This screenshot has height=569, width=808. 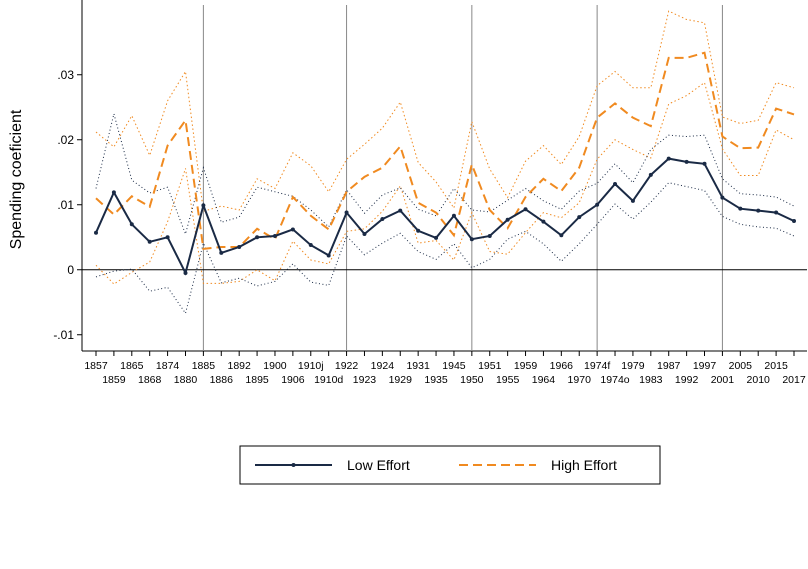 What do you see at coordinates (96, 366) in the screenshot?
I see `x-tick-label: 1857` at bounding box center [96, 366].